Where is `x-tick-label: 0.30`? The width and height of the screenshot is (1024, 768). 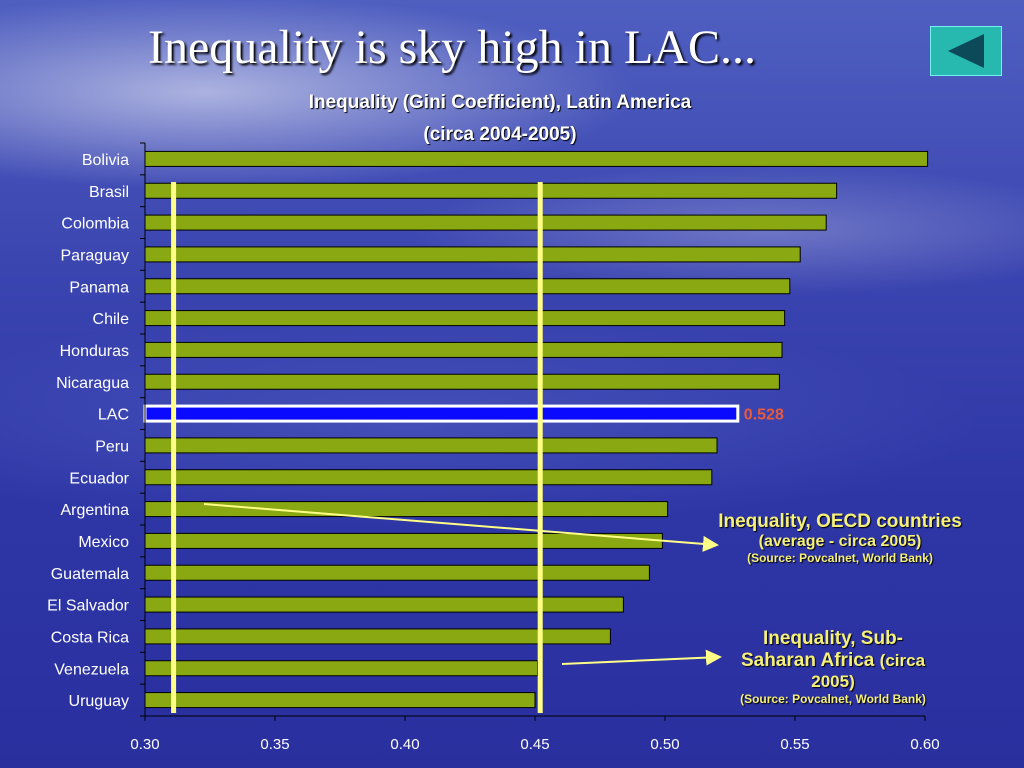
x-tick-label: 0.30 is located at coordinates (144, 744).